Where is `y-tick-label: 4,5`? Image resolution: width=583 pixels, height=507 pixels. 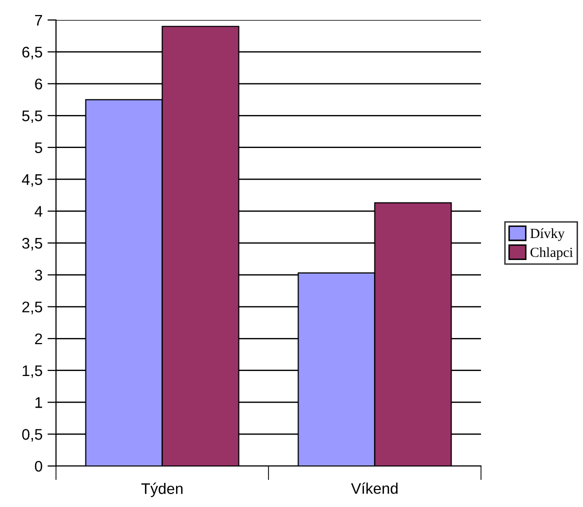 y-tick-label: 4,5 is located at coordinates (32, 180).